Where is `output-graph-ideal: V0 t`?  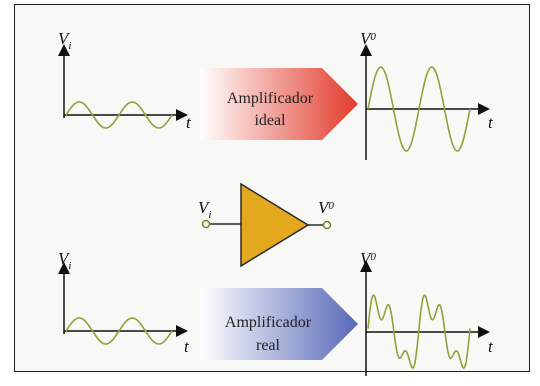 output-graph-ideal: V0 t is located at coordinates (427, 94).